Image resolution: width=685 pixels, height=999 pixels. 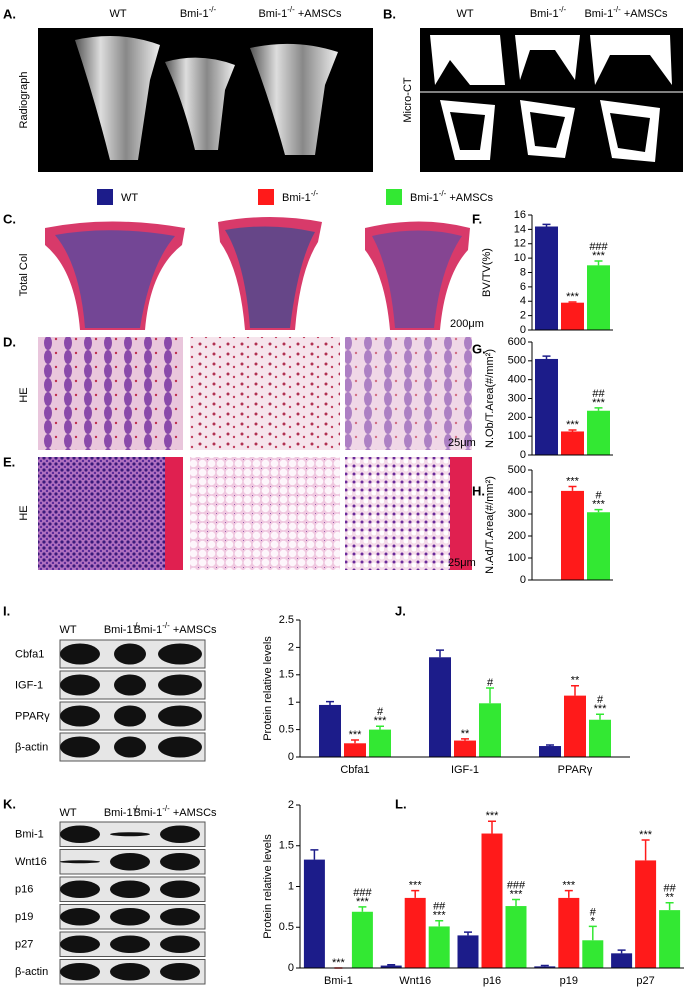 I want to click on x-tick-label: PPARγ, so click(x=575, y=770).